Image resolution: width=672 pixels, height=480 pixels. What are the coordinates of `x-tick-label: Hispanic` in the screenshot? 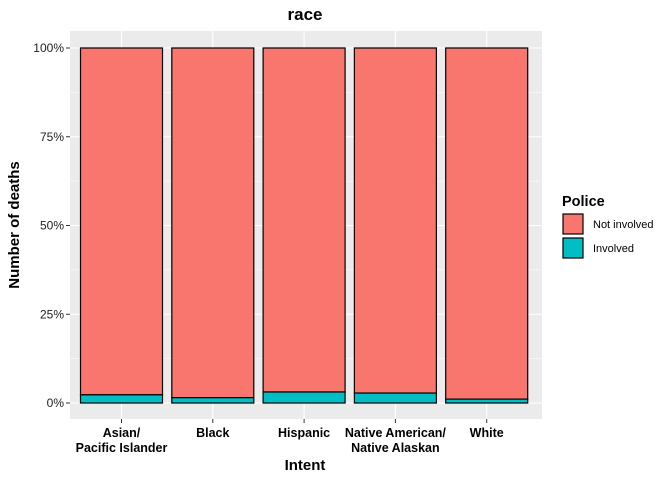 It's located at (304, 433).